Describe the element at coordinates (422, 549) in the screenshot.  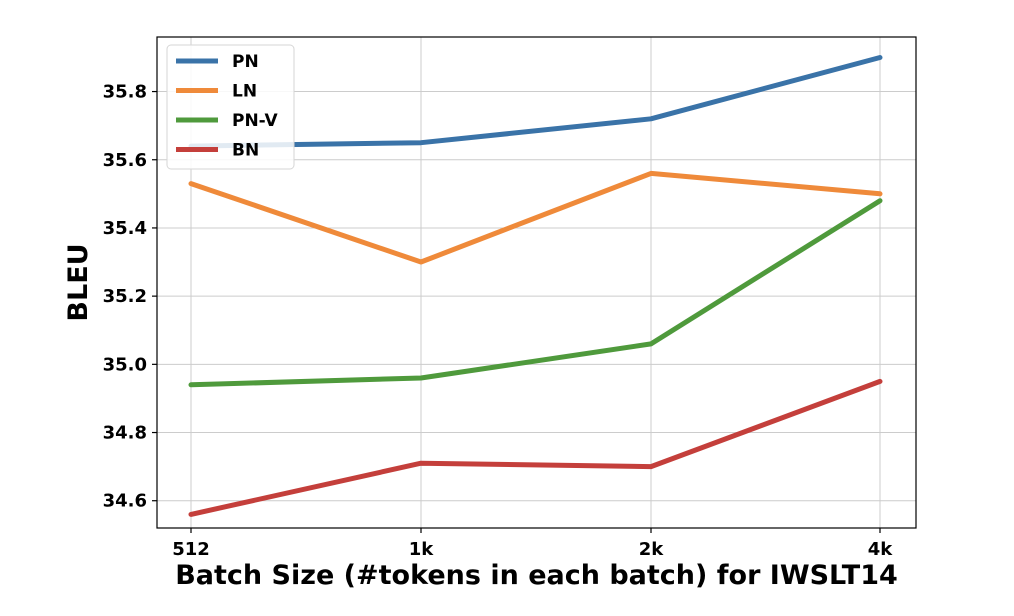
I see `x-tick-label: 1k` at that location.